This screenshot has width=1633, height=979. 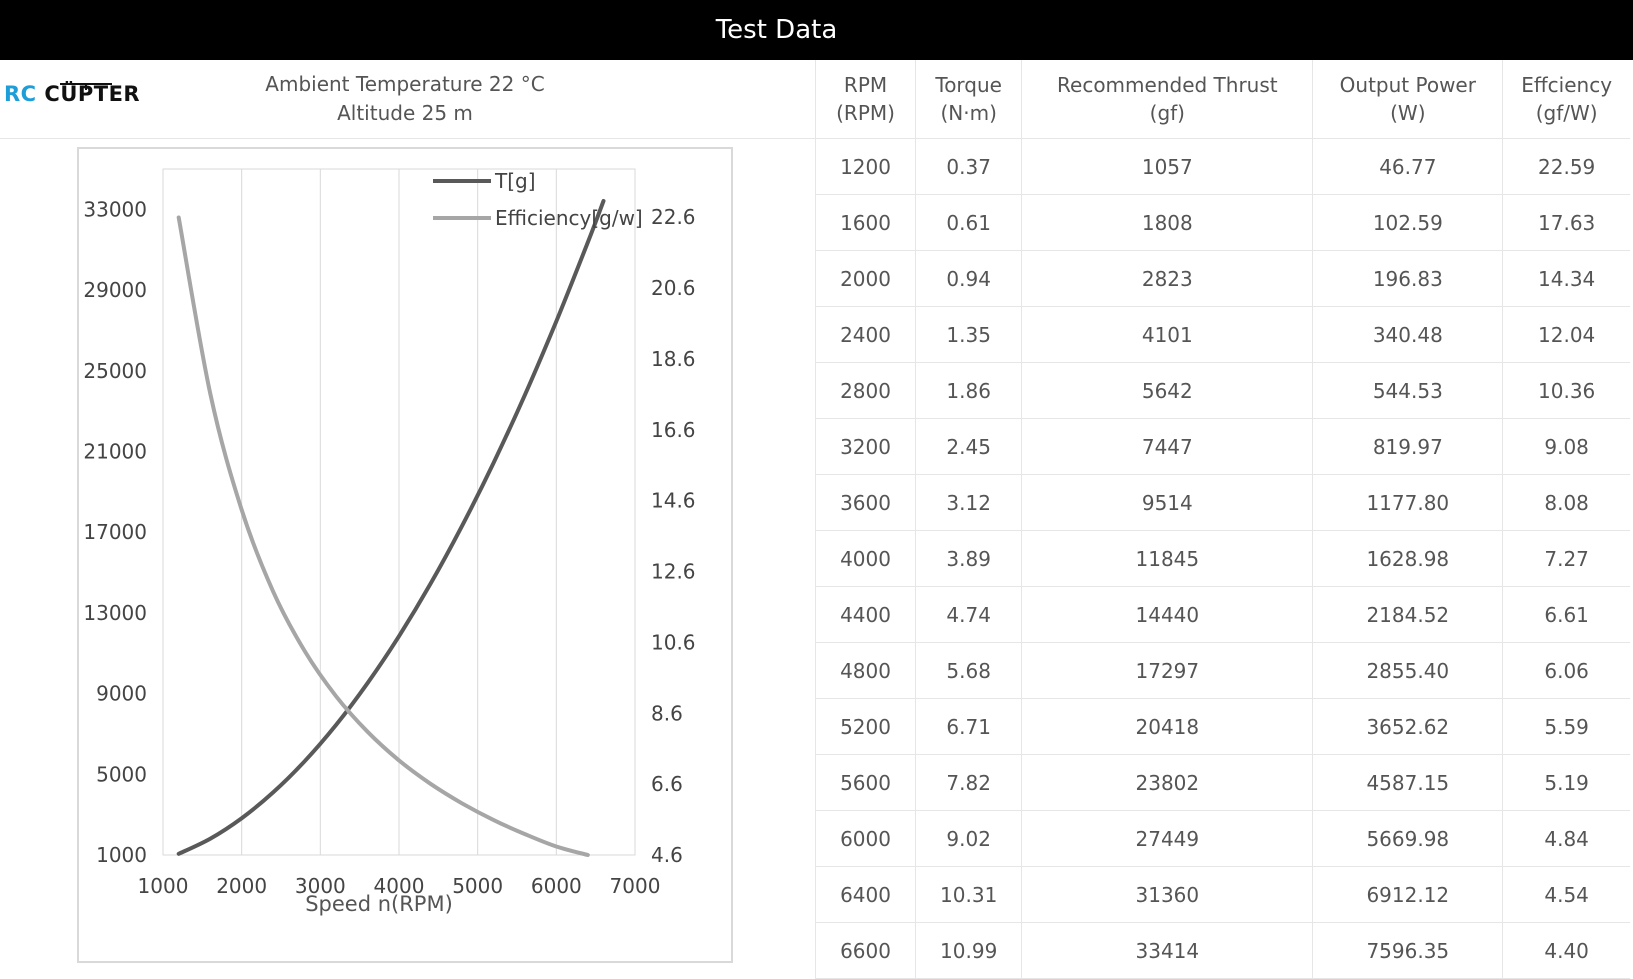 I want to click on table-row: 6600 10.99 33414 7596.35 4.40, so click(x=1222, y=950).